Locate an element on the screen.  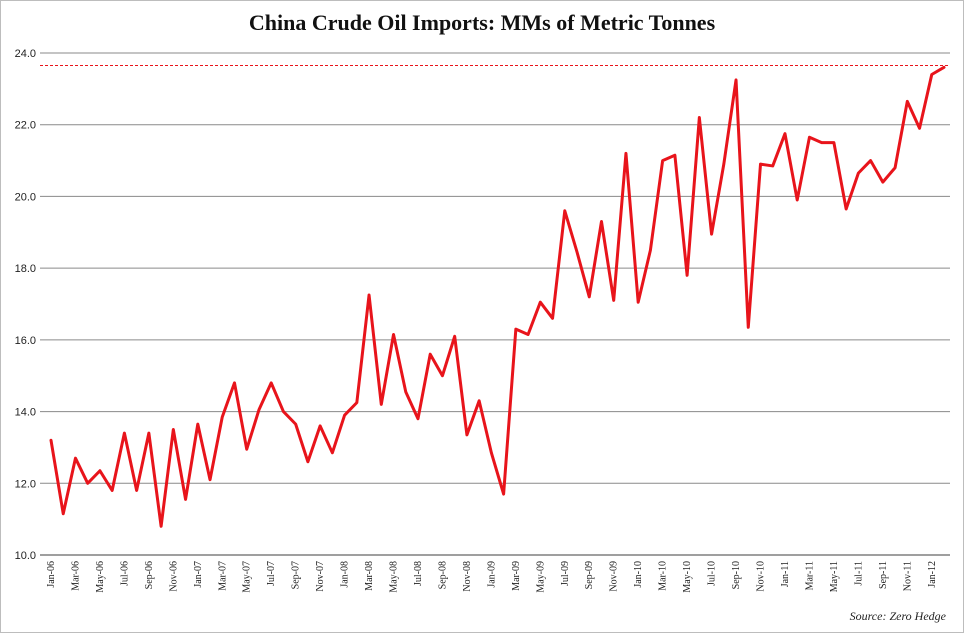
x-tick-label: Jan-07 is located at coordinates (198, 574).